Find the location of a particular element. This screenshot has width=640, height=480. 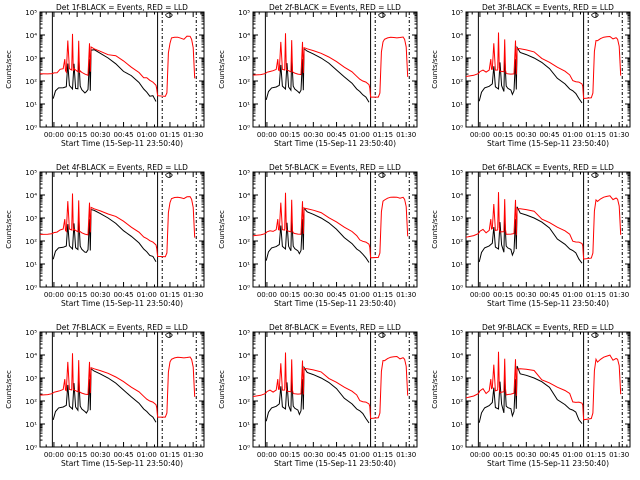

panel-title: Det 3f-BLACK = Events, RED = LLD is located at coordinates (548, 7).